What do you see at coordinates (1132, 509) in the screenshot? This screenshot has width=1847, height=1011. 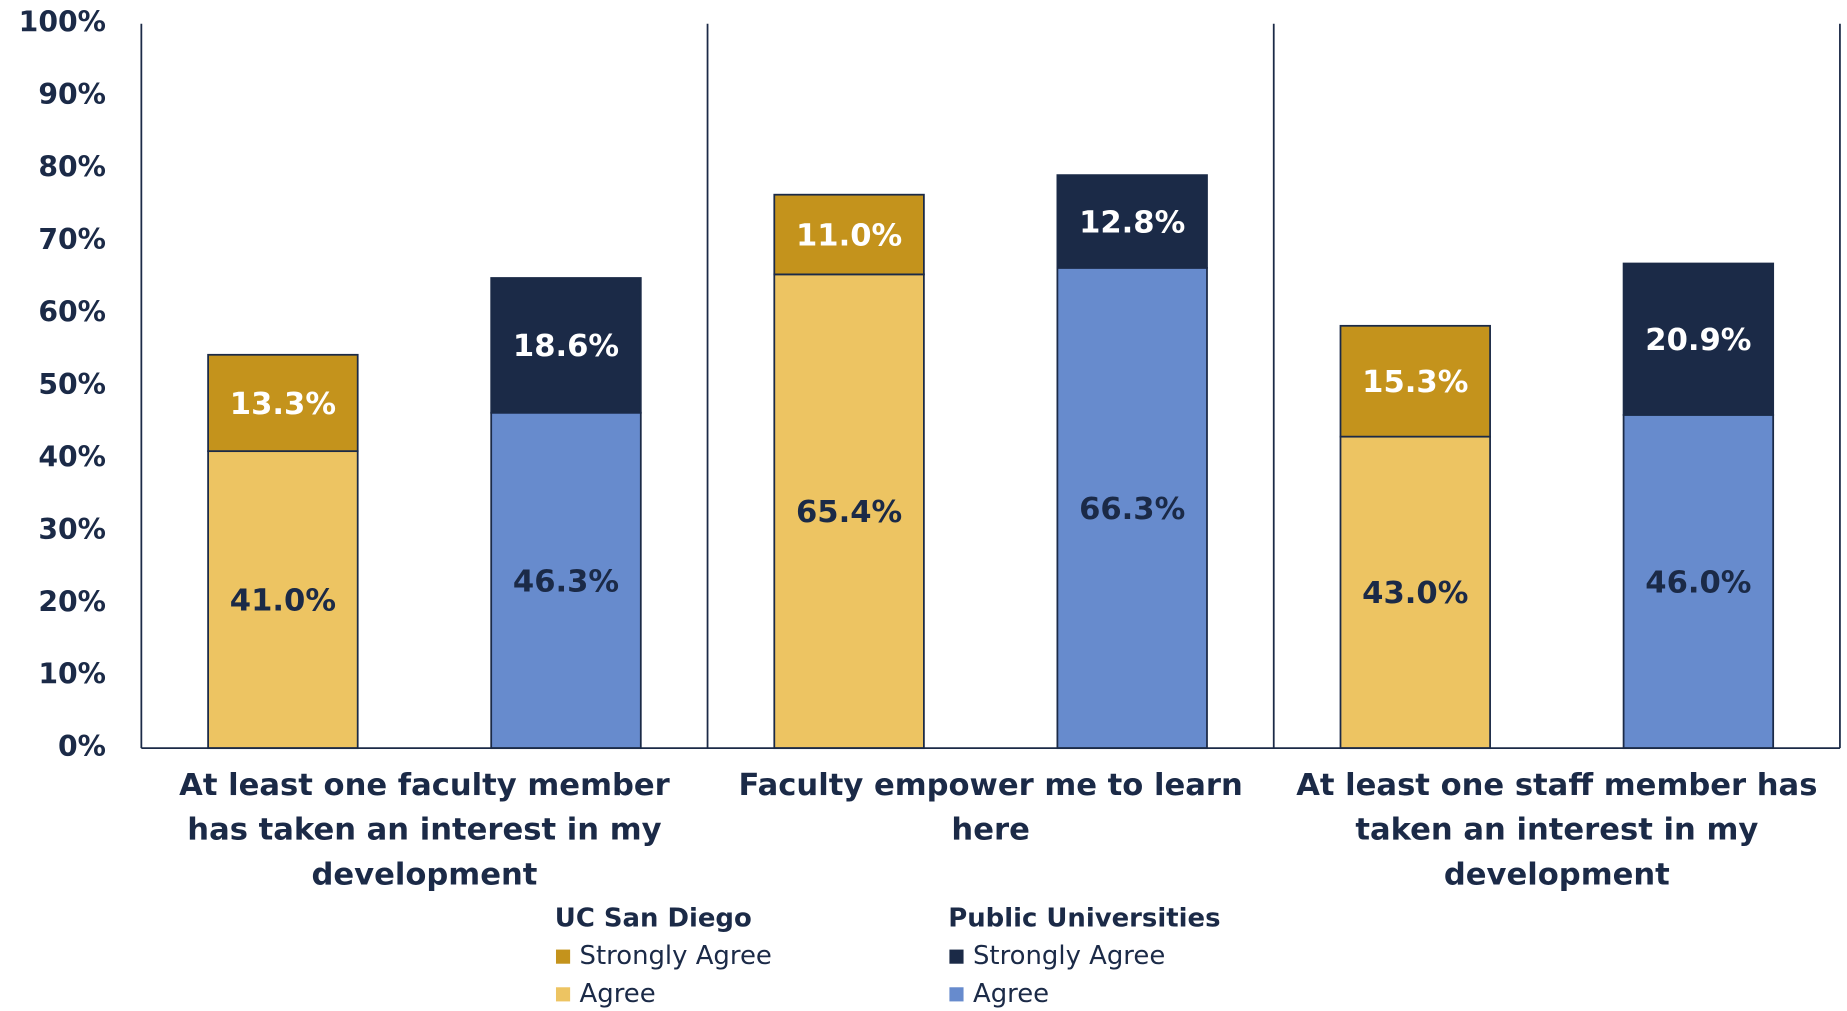 I see `value-label: 66.3%` at bounding box center [1132, 509].